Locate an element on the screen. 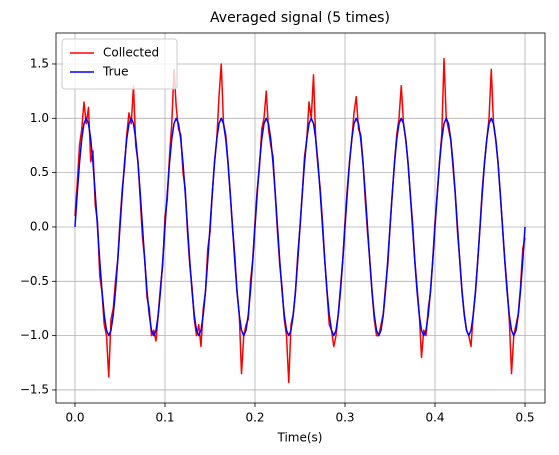 This screenshot has height=455, width=559. legend-label: Collected is located at coordinates (131, 53).